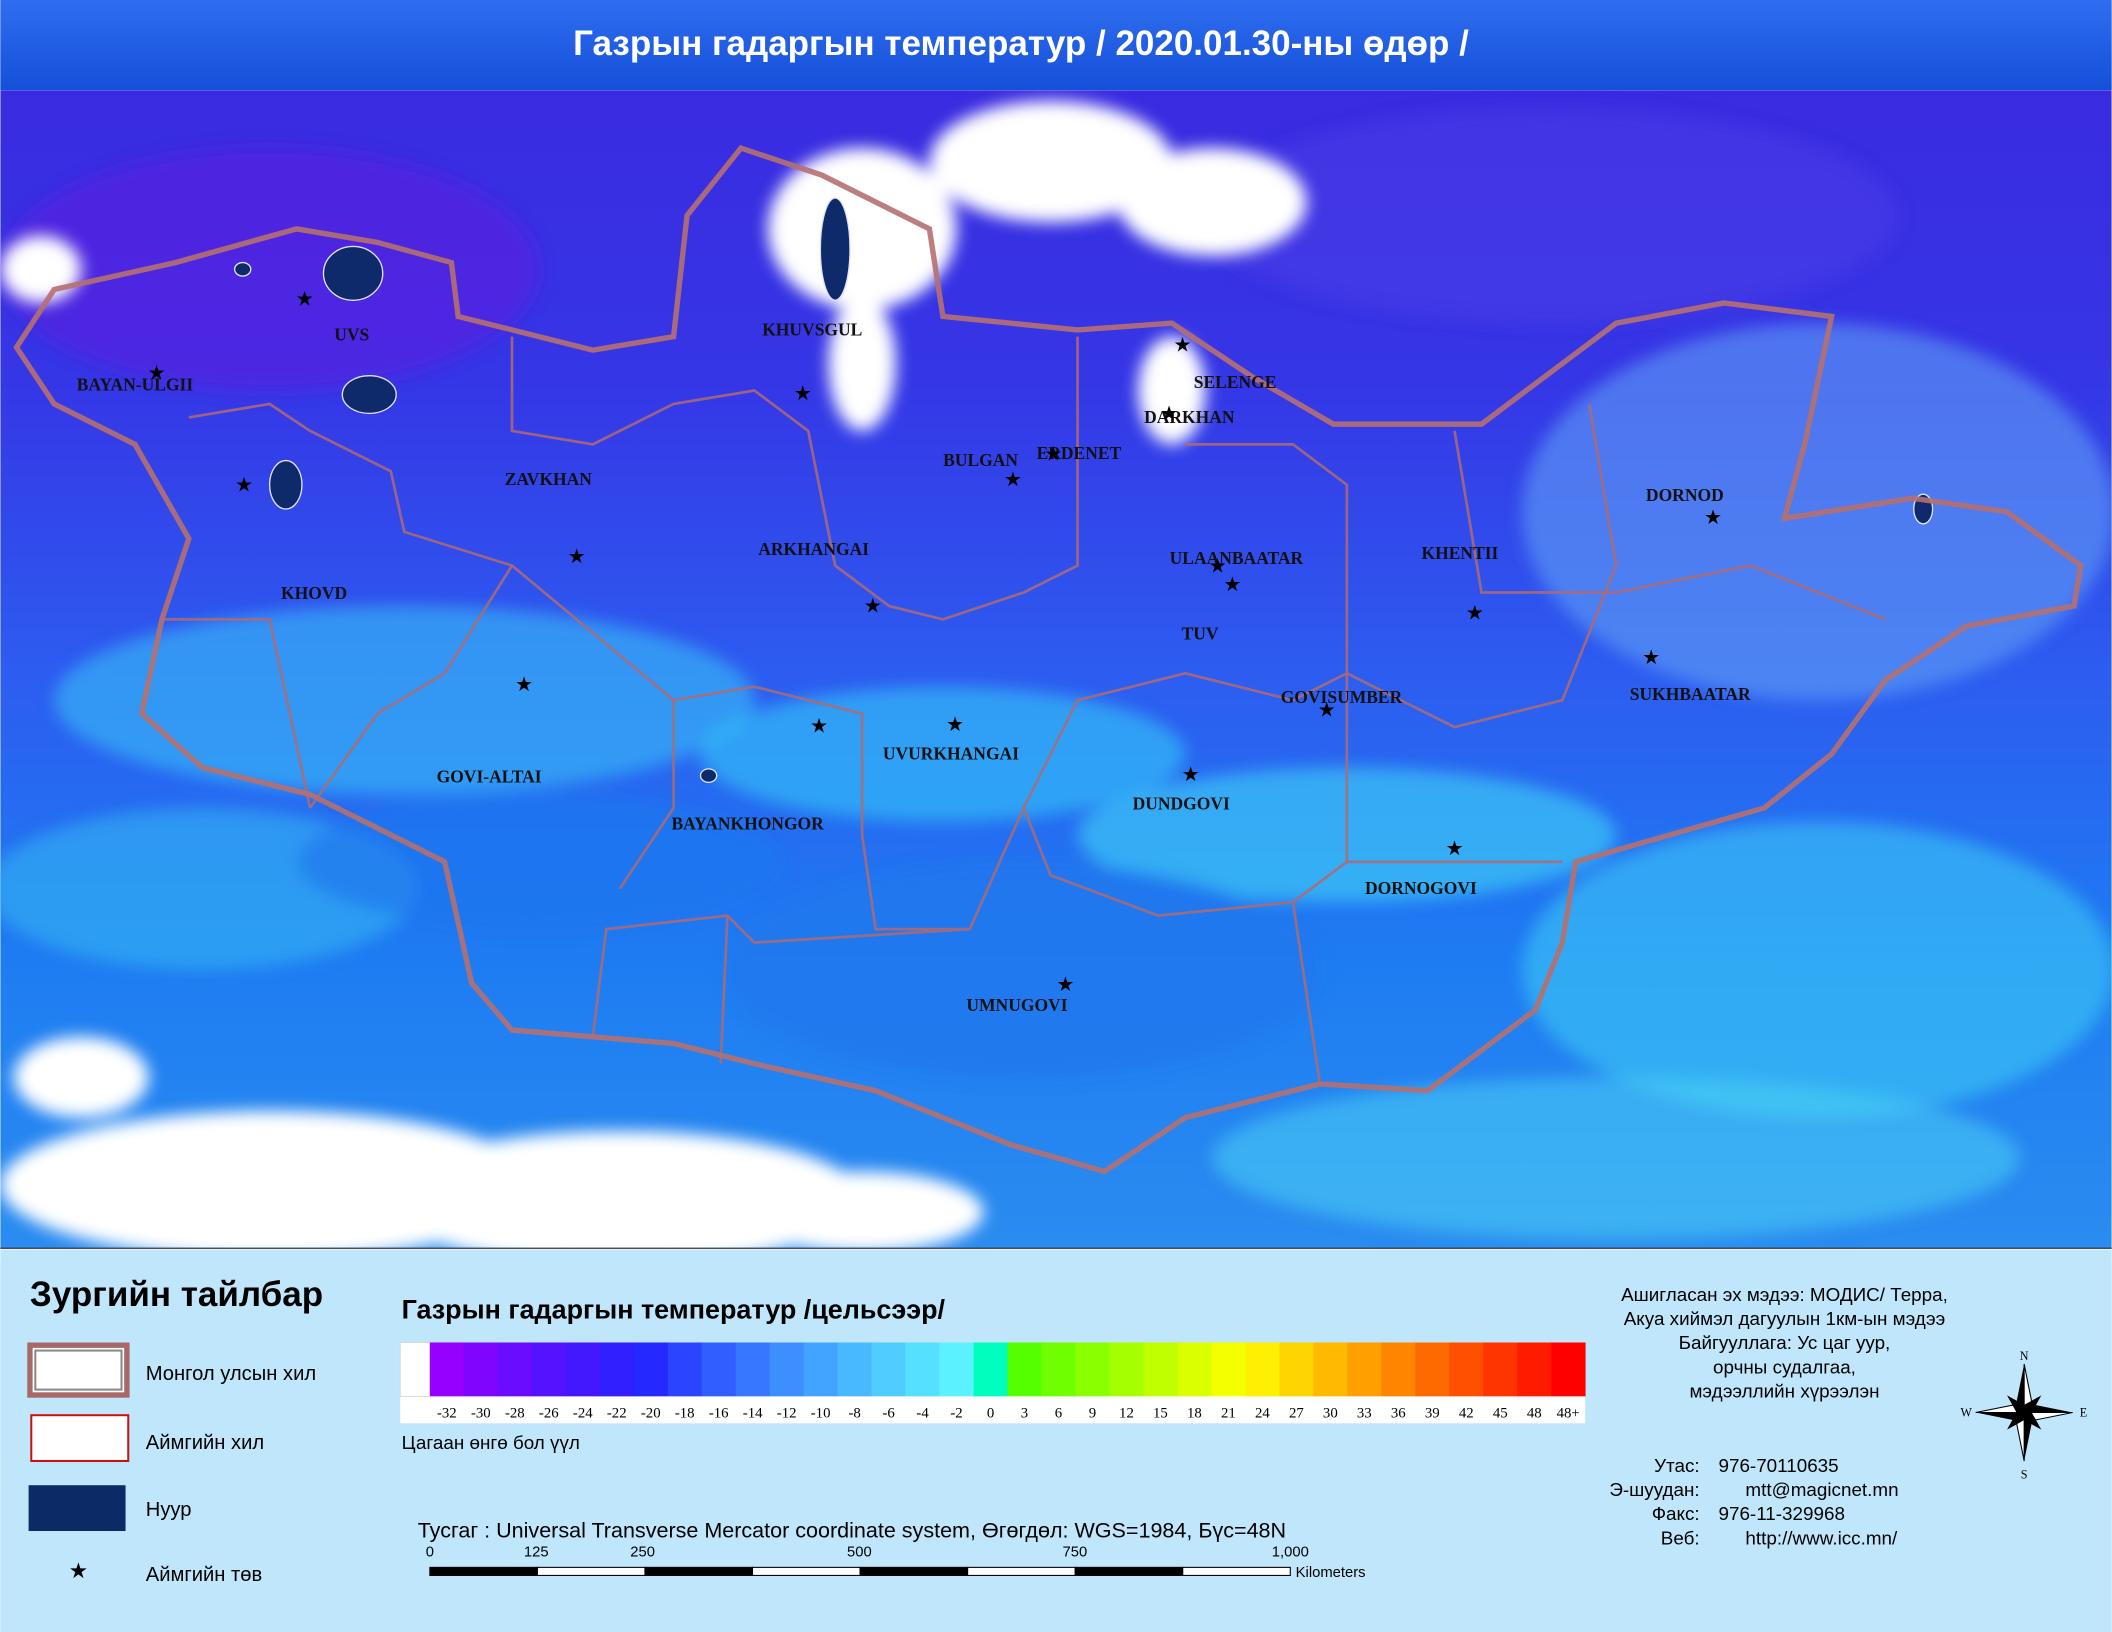 The width and height of the screenshot is (2112, 1632). Describe the element at coordinates (1023, 969) in the screenshot. I see `gobi-zone` at that location.